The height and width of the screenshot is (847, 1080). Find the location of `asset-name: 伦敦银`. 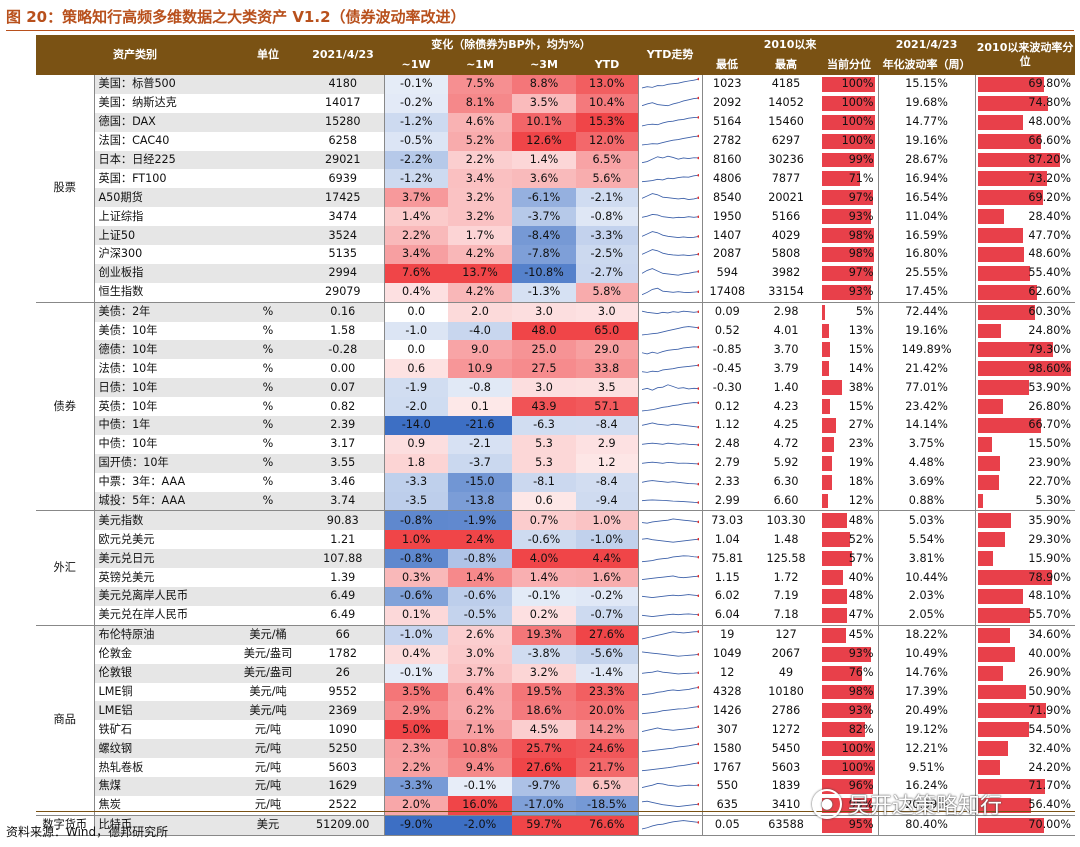

asset-name: 伦敦银 is located at coordinates (164, 673).